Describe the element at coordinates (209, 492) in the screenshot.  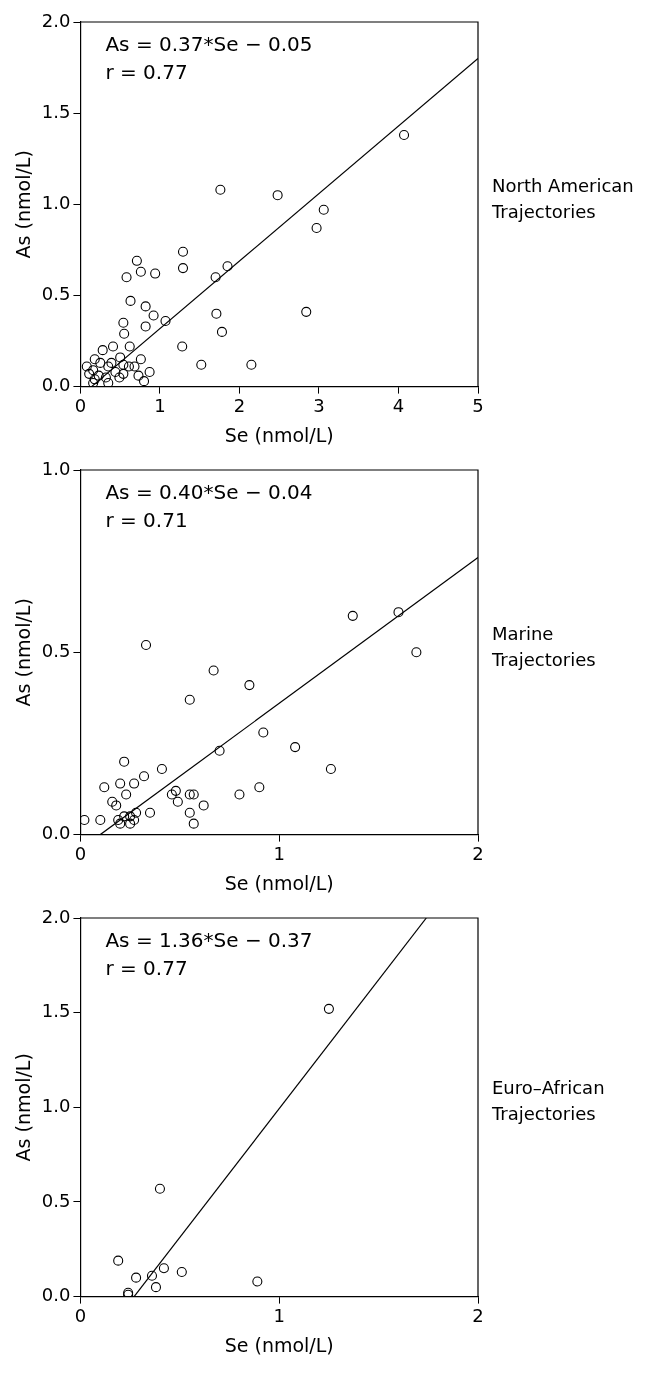
I see `annotation: As = 0.40*Se − 0.04` at that location.